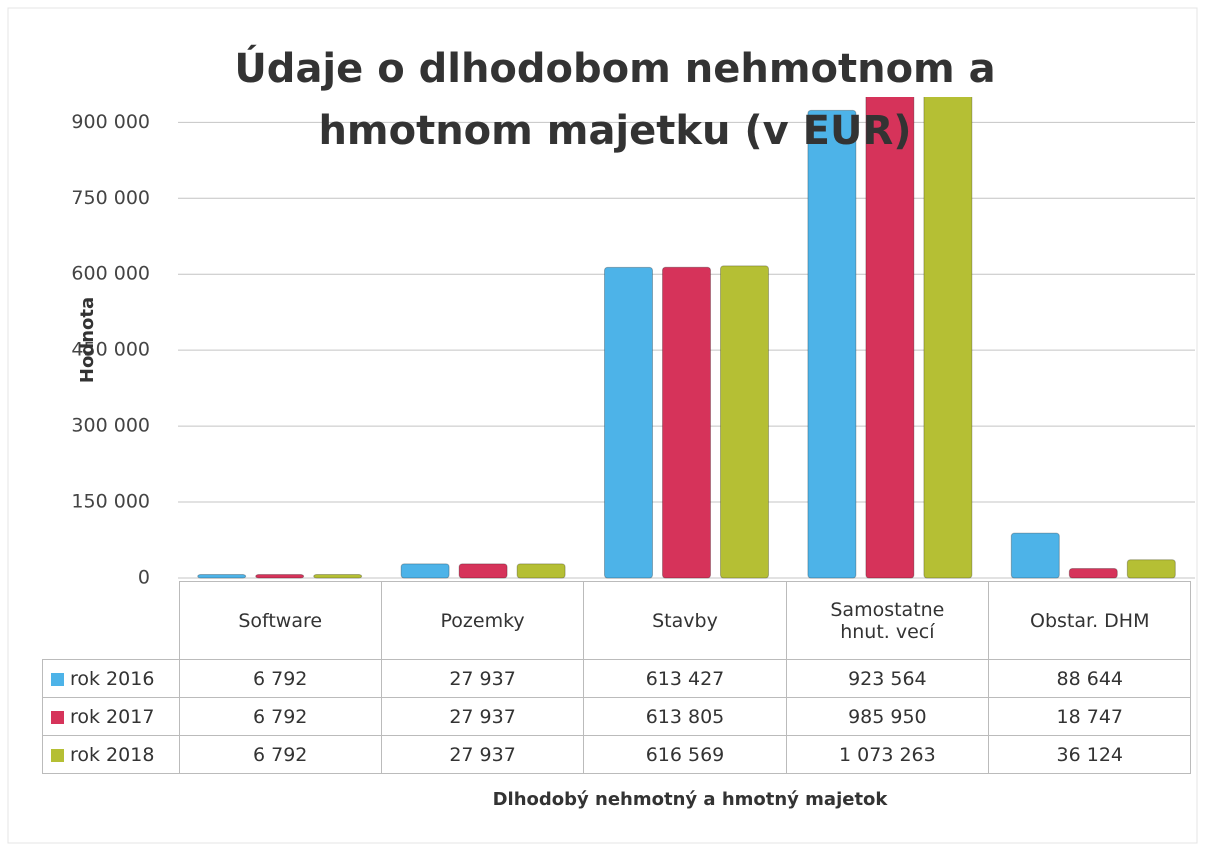 This screenshot has height=851, width=1205. I want to click on legend-label: rok 2017, so click(112, 716).